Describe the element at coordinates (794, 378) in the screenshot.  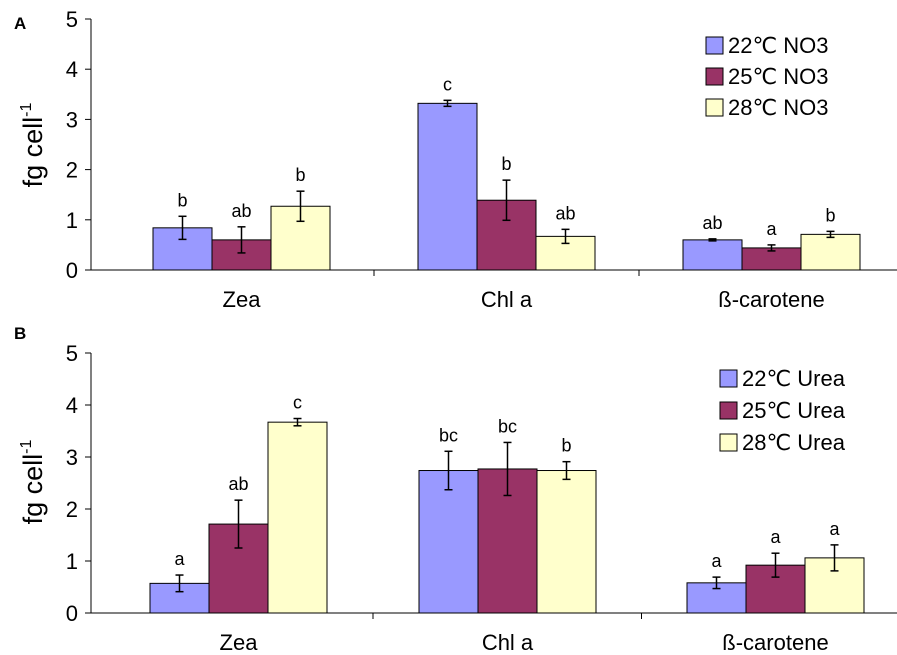
I see `legend-label: 22℃ Urea` at that location.